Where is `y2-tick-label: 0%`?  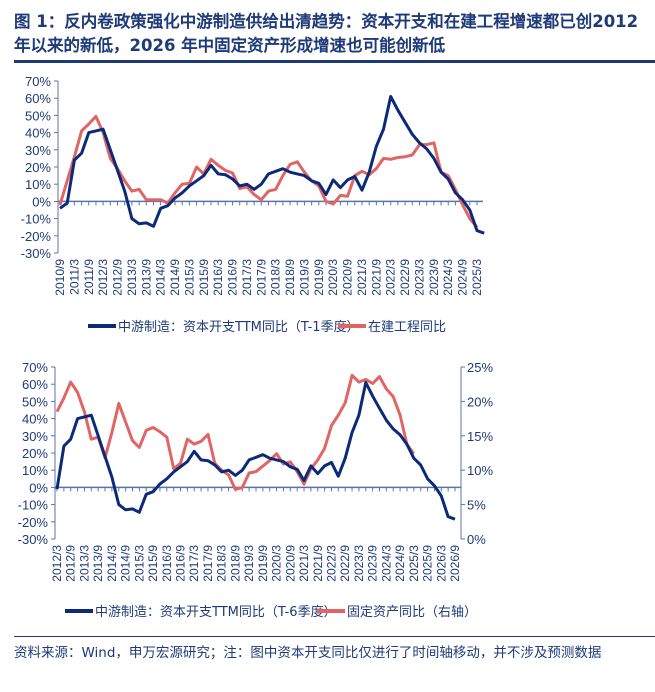 y2-tick-label: 0% is located at coordinates (476, 539).